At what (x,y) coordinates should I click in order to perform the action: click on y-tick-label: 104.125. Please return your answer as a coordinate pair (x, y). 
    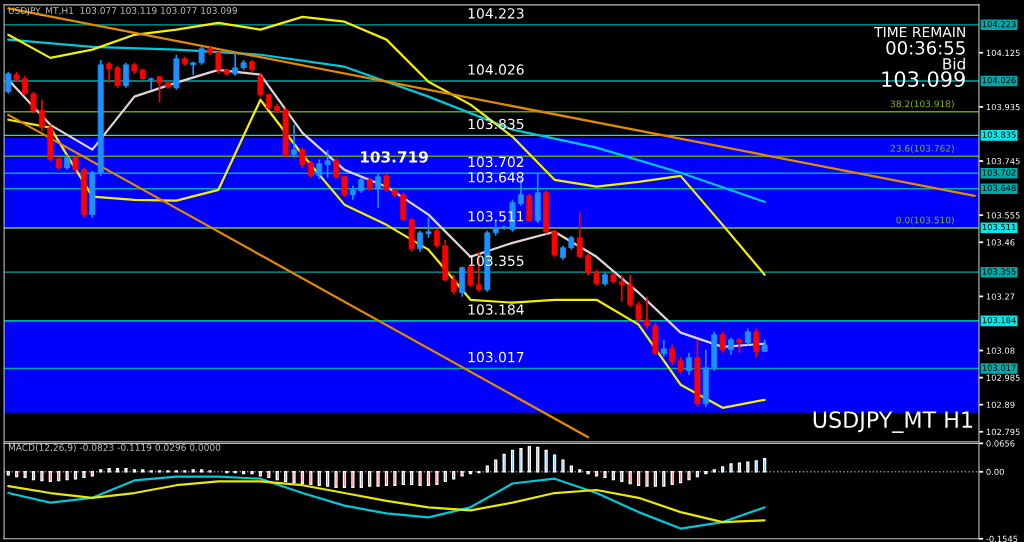
    Looking at the image, I should click on (1003, 53).